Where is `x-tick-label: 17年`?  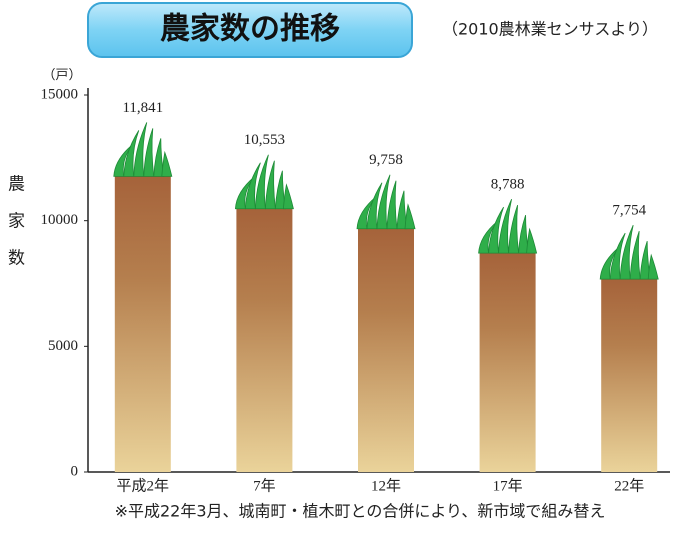 x-tick-label: 17年 is located at coordinates (508, 485).